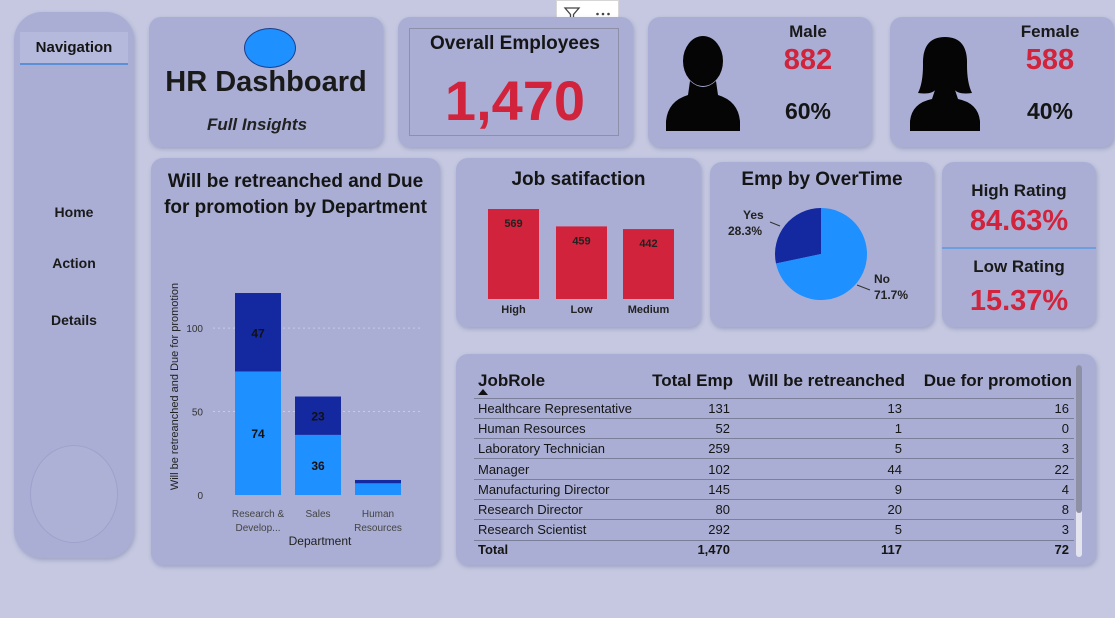 The height and width of the screenshot is (618, 1115). I want to click on overall-employees-value: 1,470, so click(515, 100).